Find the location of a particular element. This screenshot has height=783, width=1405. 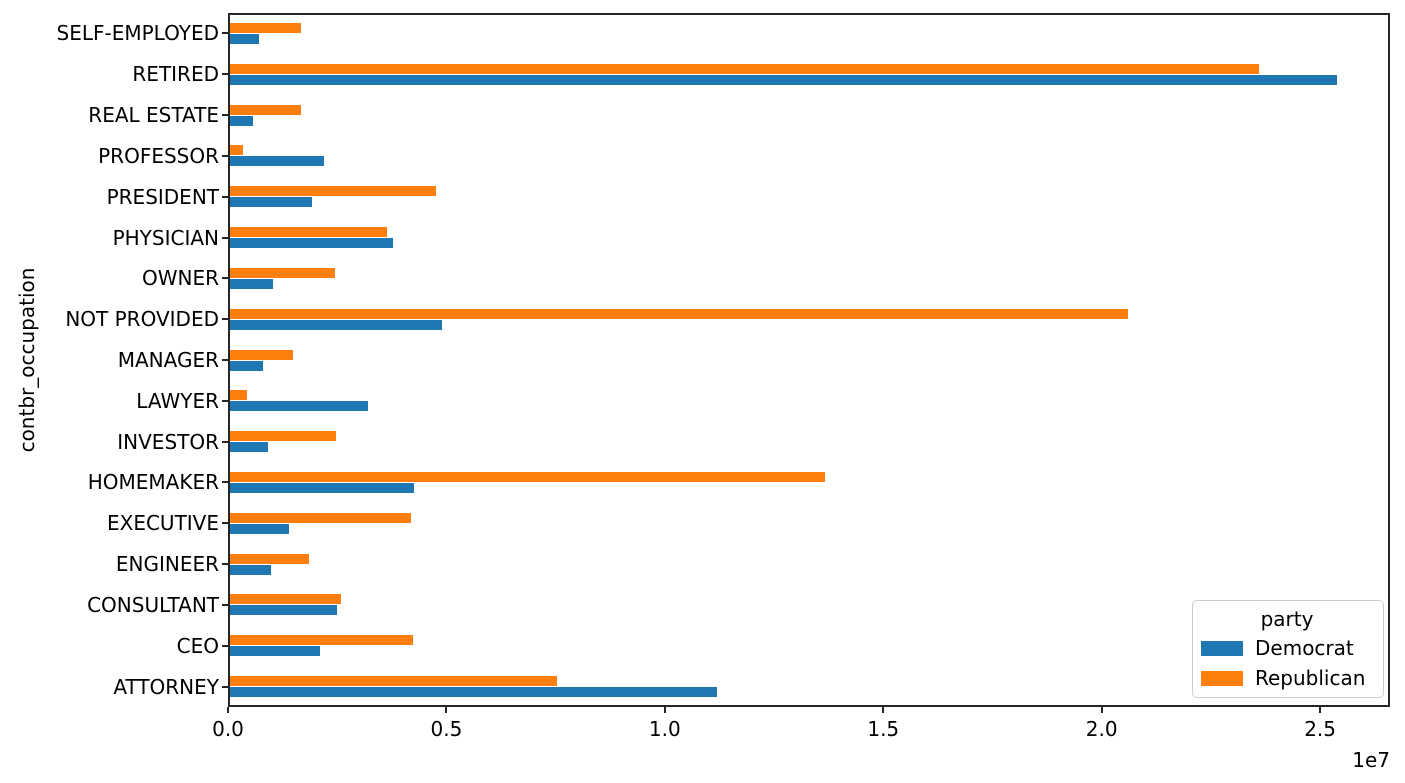

y-tick-label: PHYSICIAN is located at coordinates (165, 237).